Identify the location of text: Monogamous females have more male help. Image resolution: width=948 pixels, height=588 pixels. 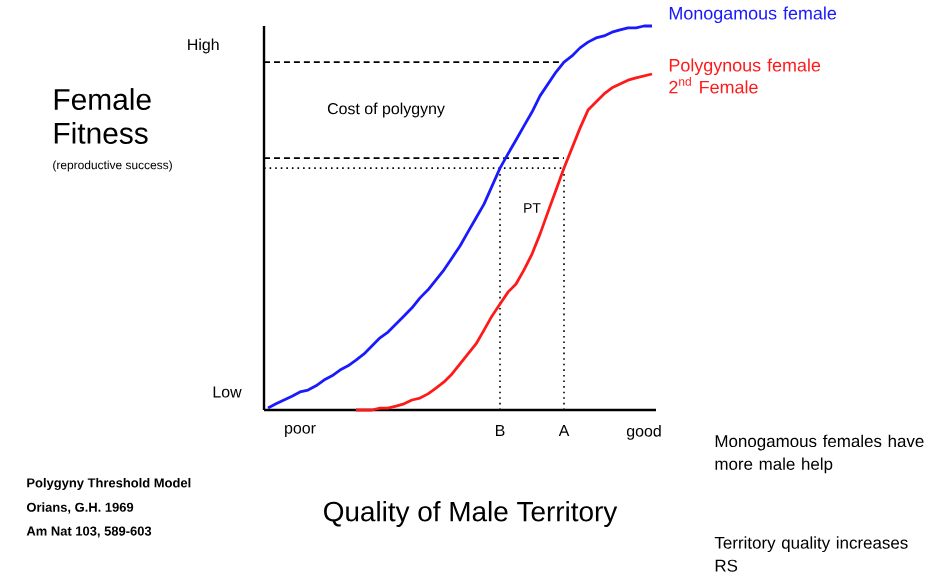
(819, 454).